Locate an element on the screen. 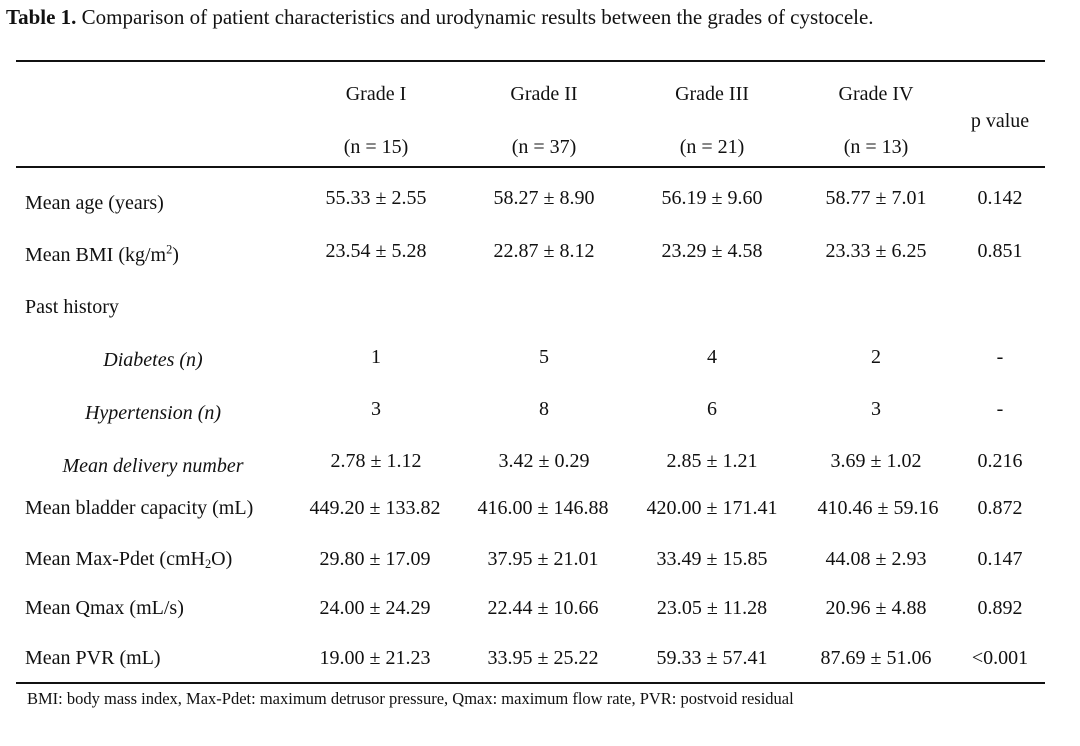 The image size is (1080, 746). bottom-rule is located at coordinates (530, 683).